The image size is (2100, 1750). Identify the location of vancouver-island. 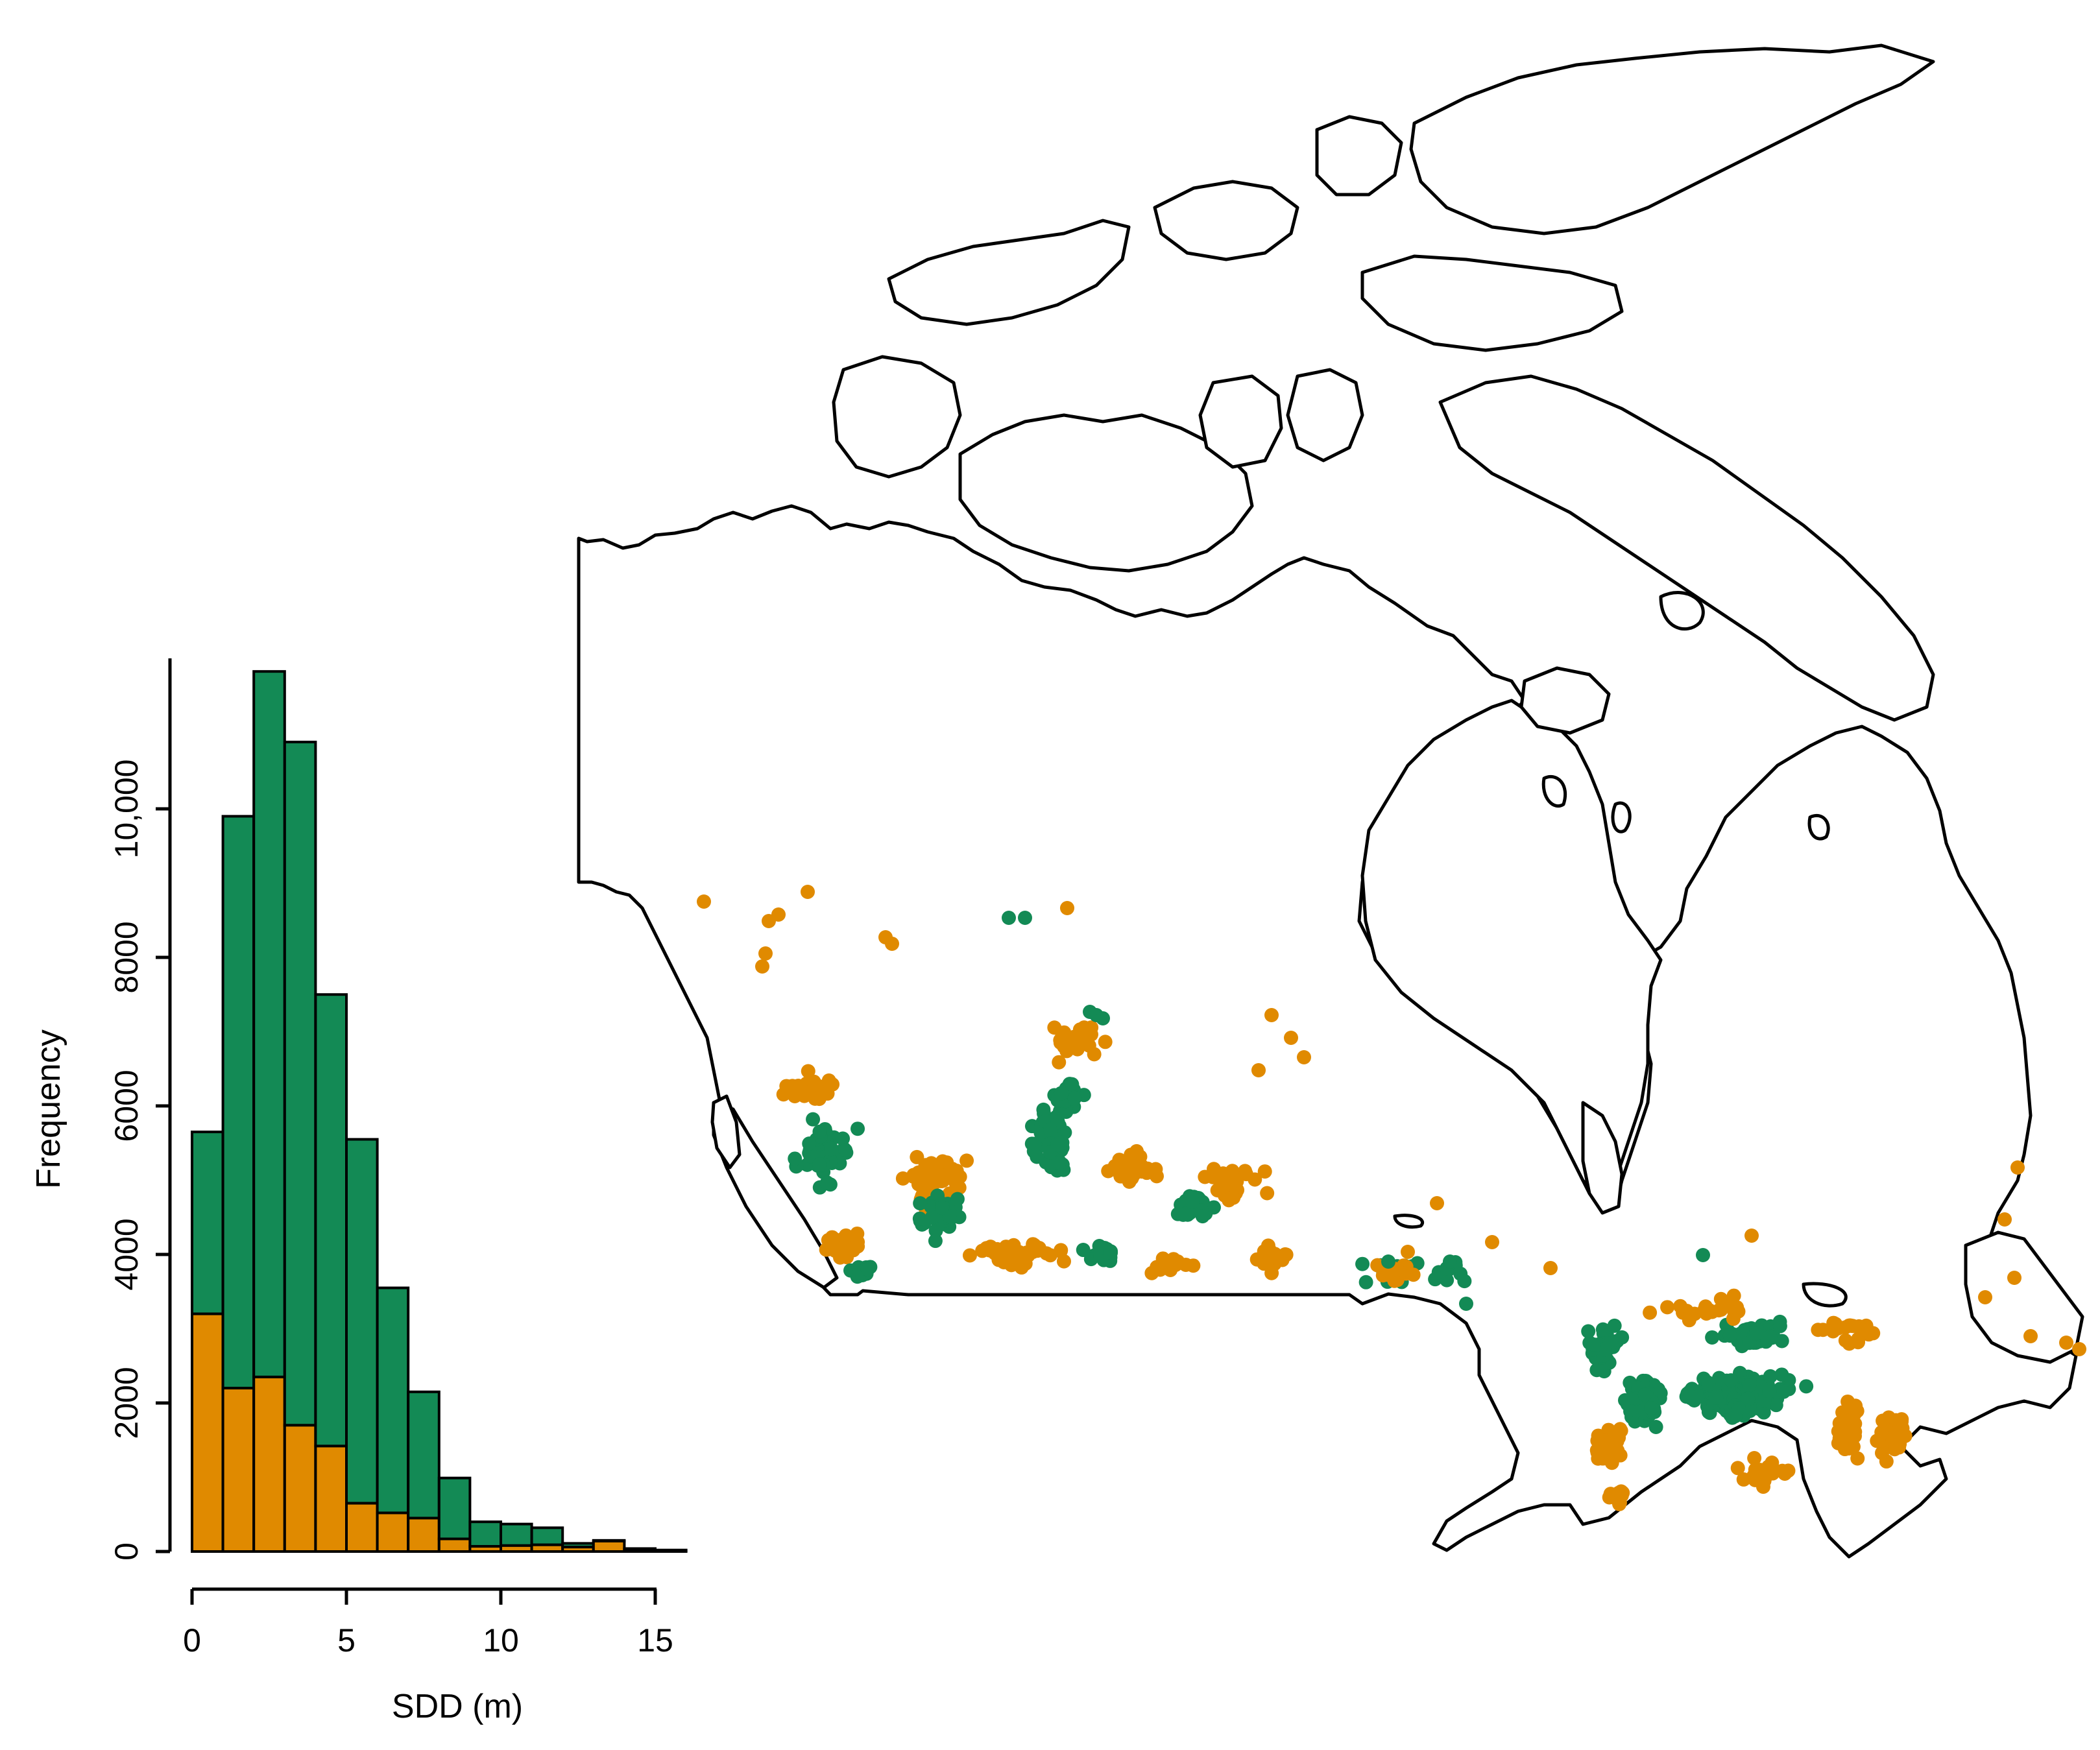
(775, 1195).